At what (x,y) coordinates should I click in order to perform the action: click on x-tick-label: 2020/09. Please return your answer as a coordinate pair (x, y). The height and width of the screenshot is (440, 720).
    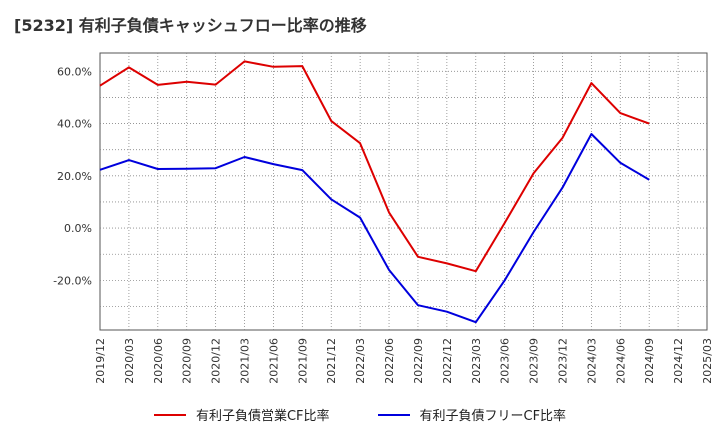
    Looking at the image, I should click on (187, 361).